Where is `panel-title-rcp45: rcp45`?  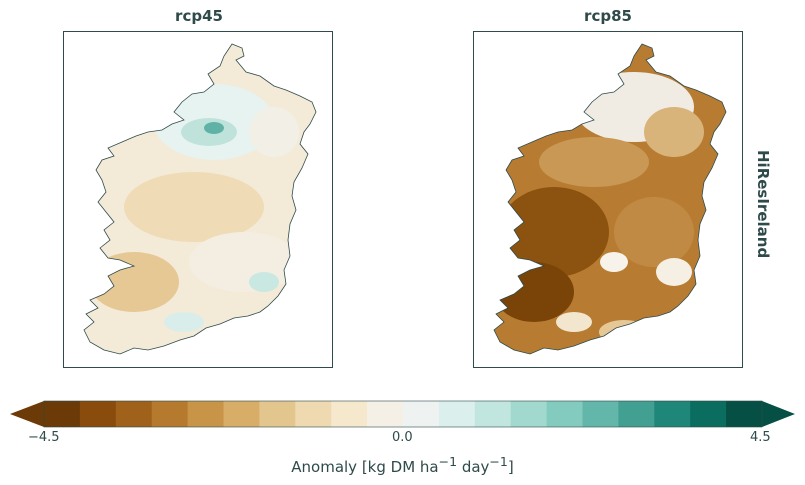
panel-title-rcp45: rcp45 is located at coordinates (199, 16).